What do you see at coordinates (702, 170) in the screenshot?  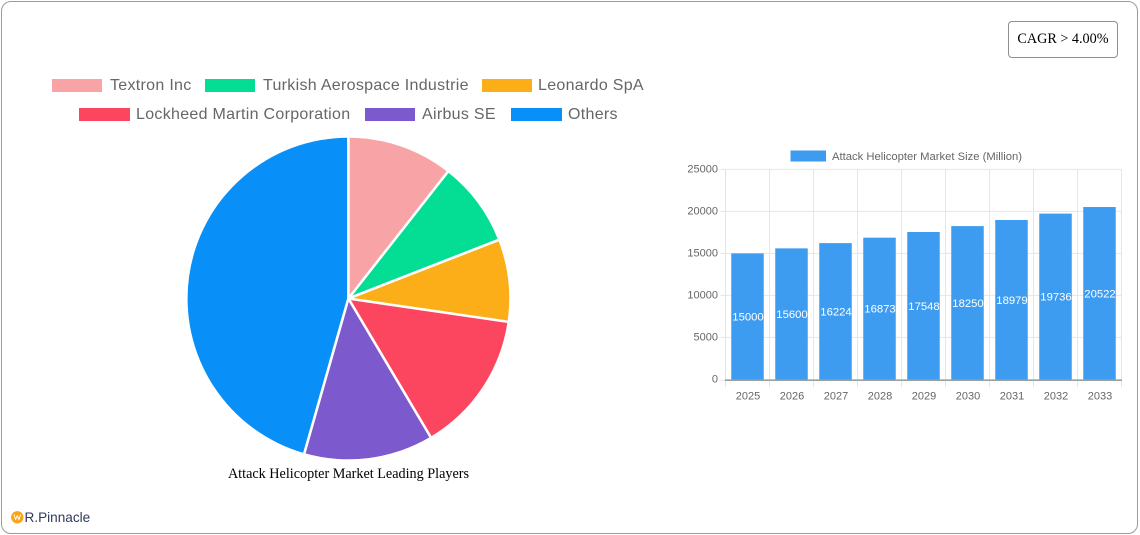 I see `svg-text: 25000` at bounding box center [702, 170].